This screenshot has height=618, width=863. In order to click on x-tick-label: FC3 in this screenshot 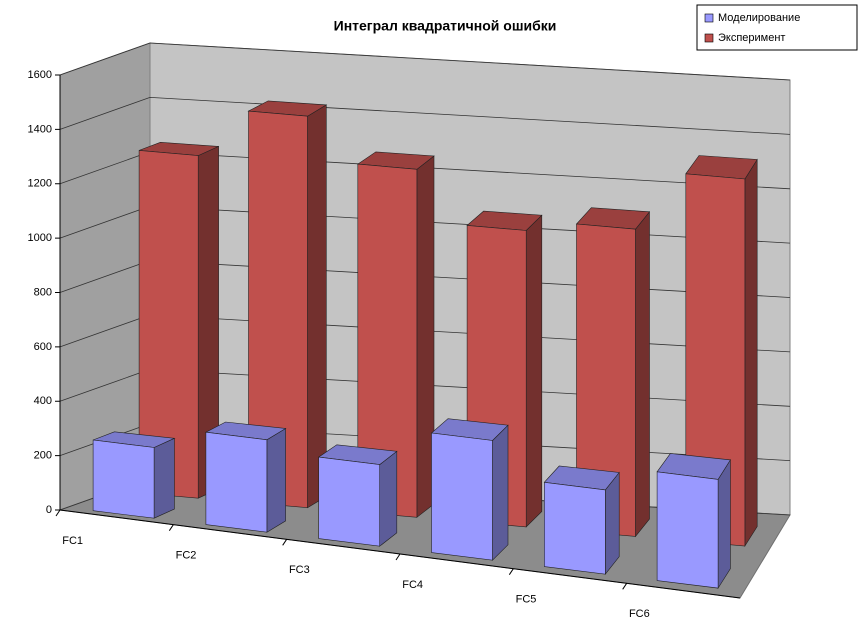, I will do `click(299, 570)`.